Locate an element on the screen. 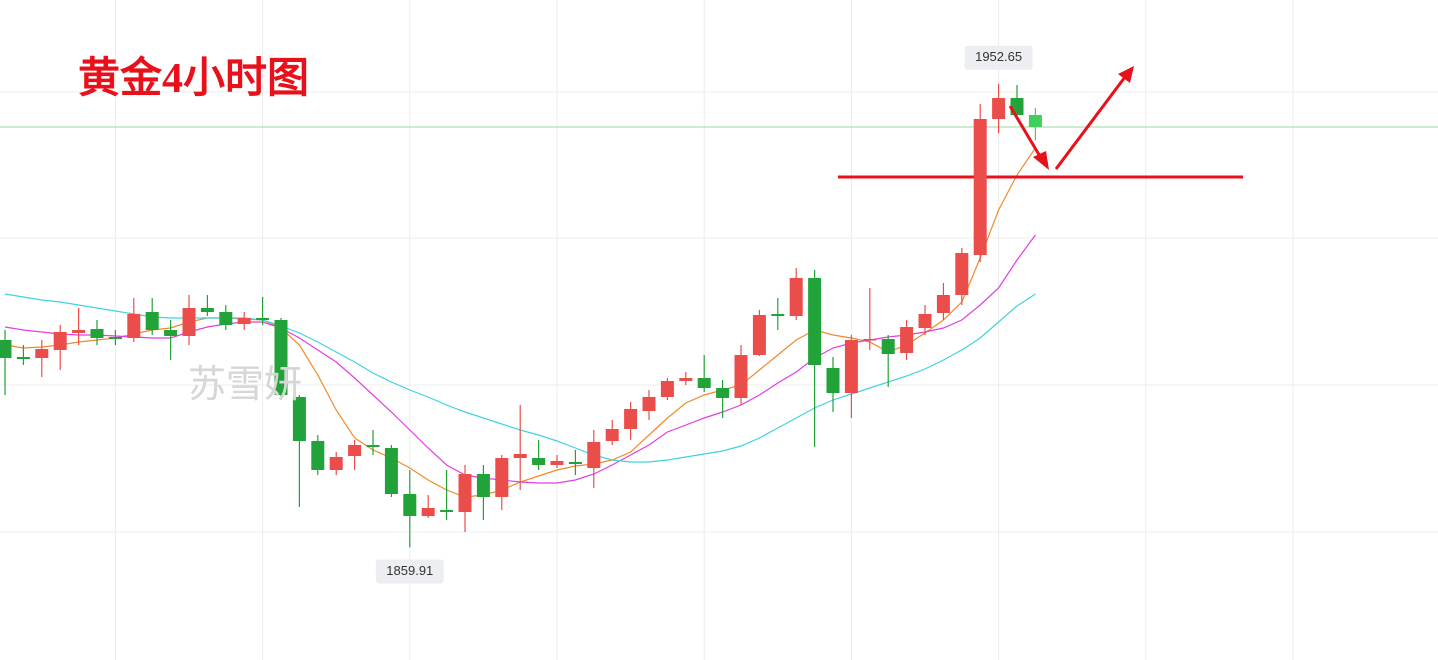  chart-title: 黄金4小时图 is located at coordinates (193, 78).